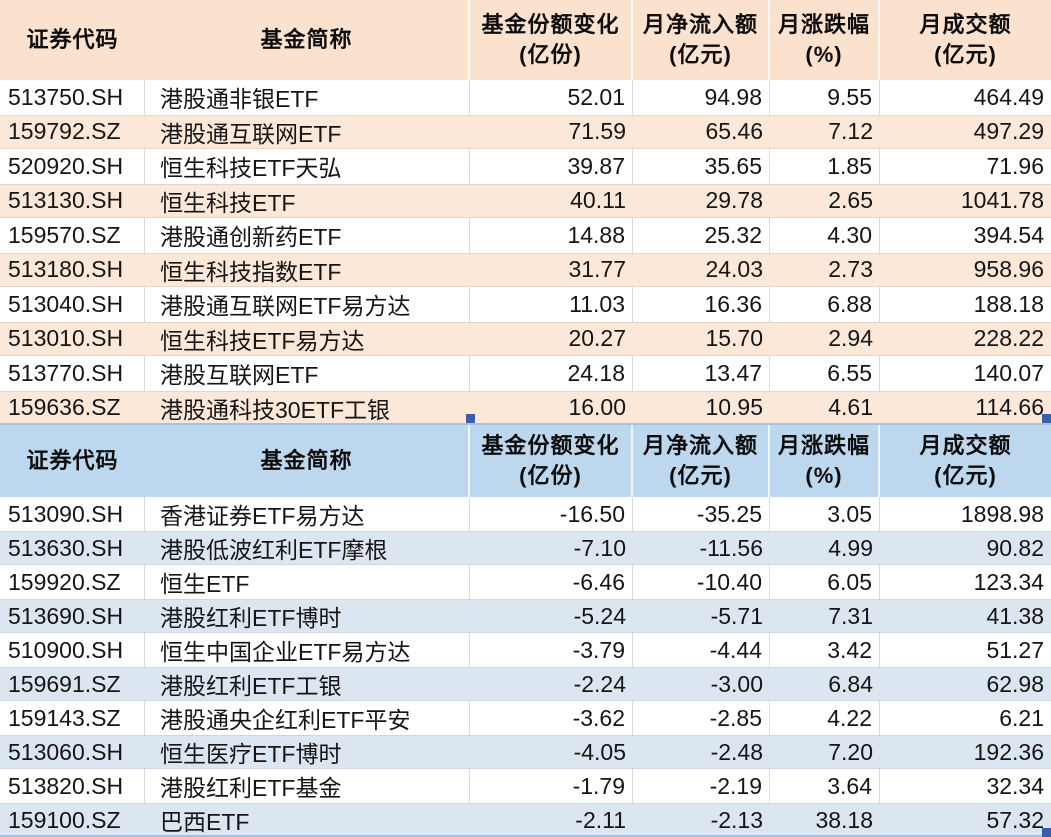 The height and width of the screenshot is (837, 1051). Describe the element at coordinates (307, 235) in the screenshot. I see `cell-name: 港股通创新药ETF` at that location.